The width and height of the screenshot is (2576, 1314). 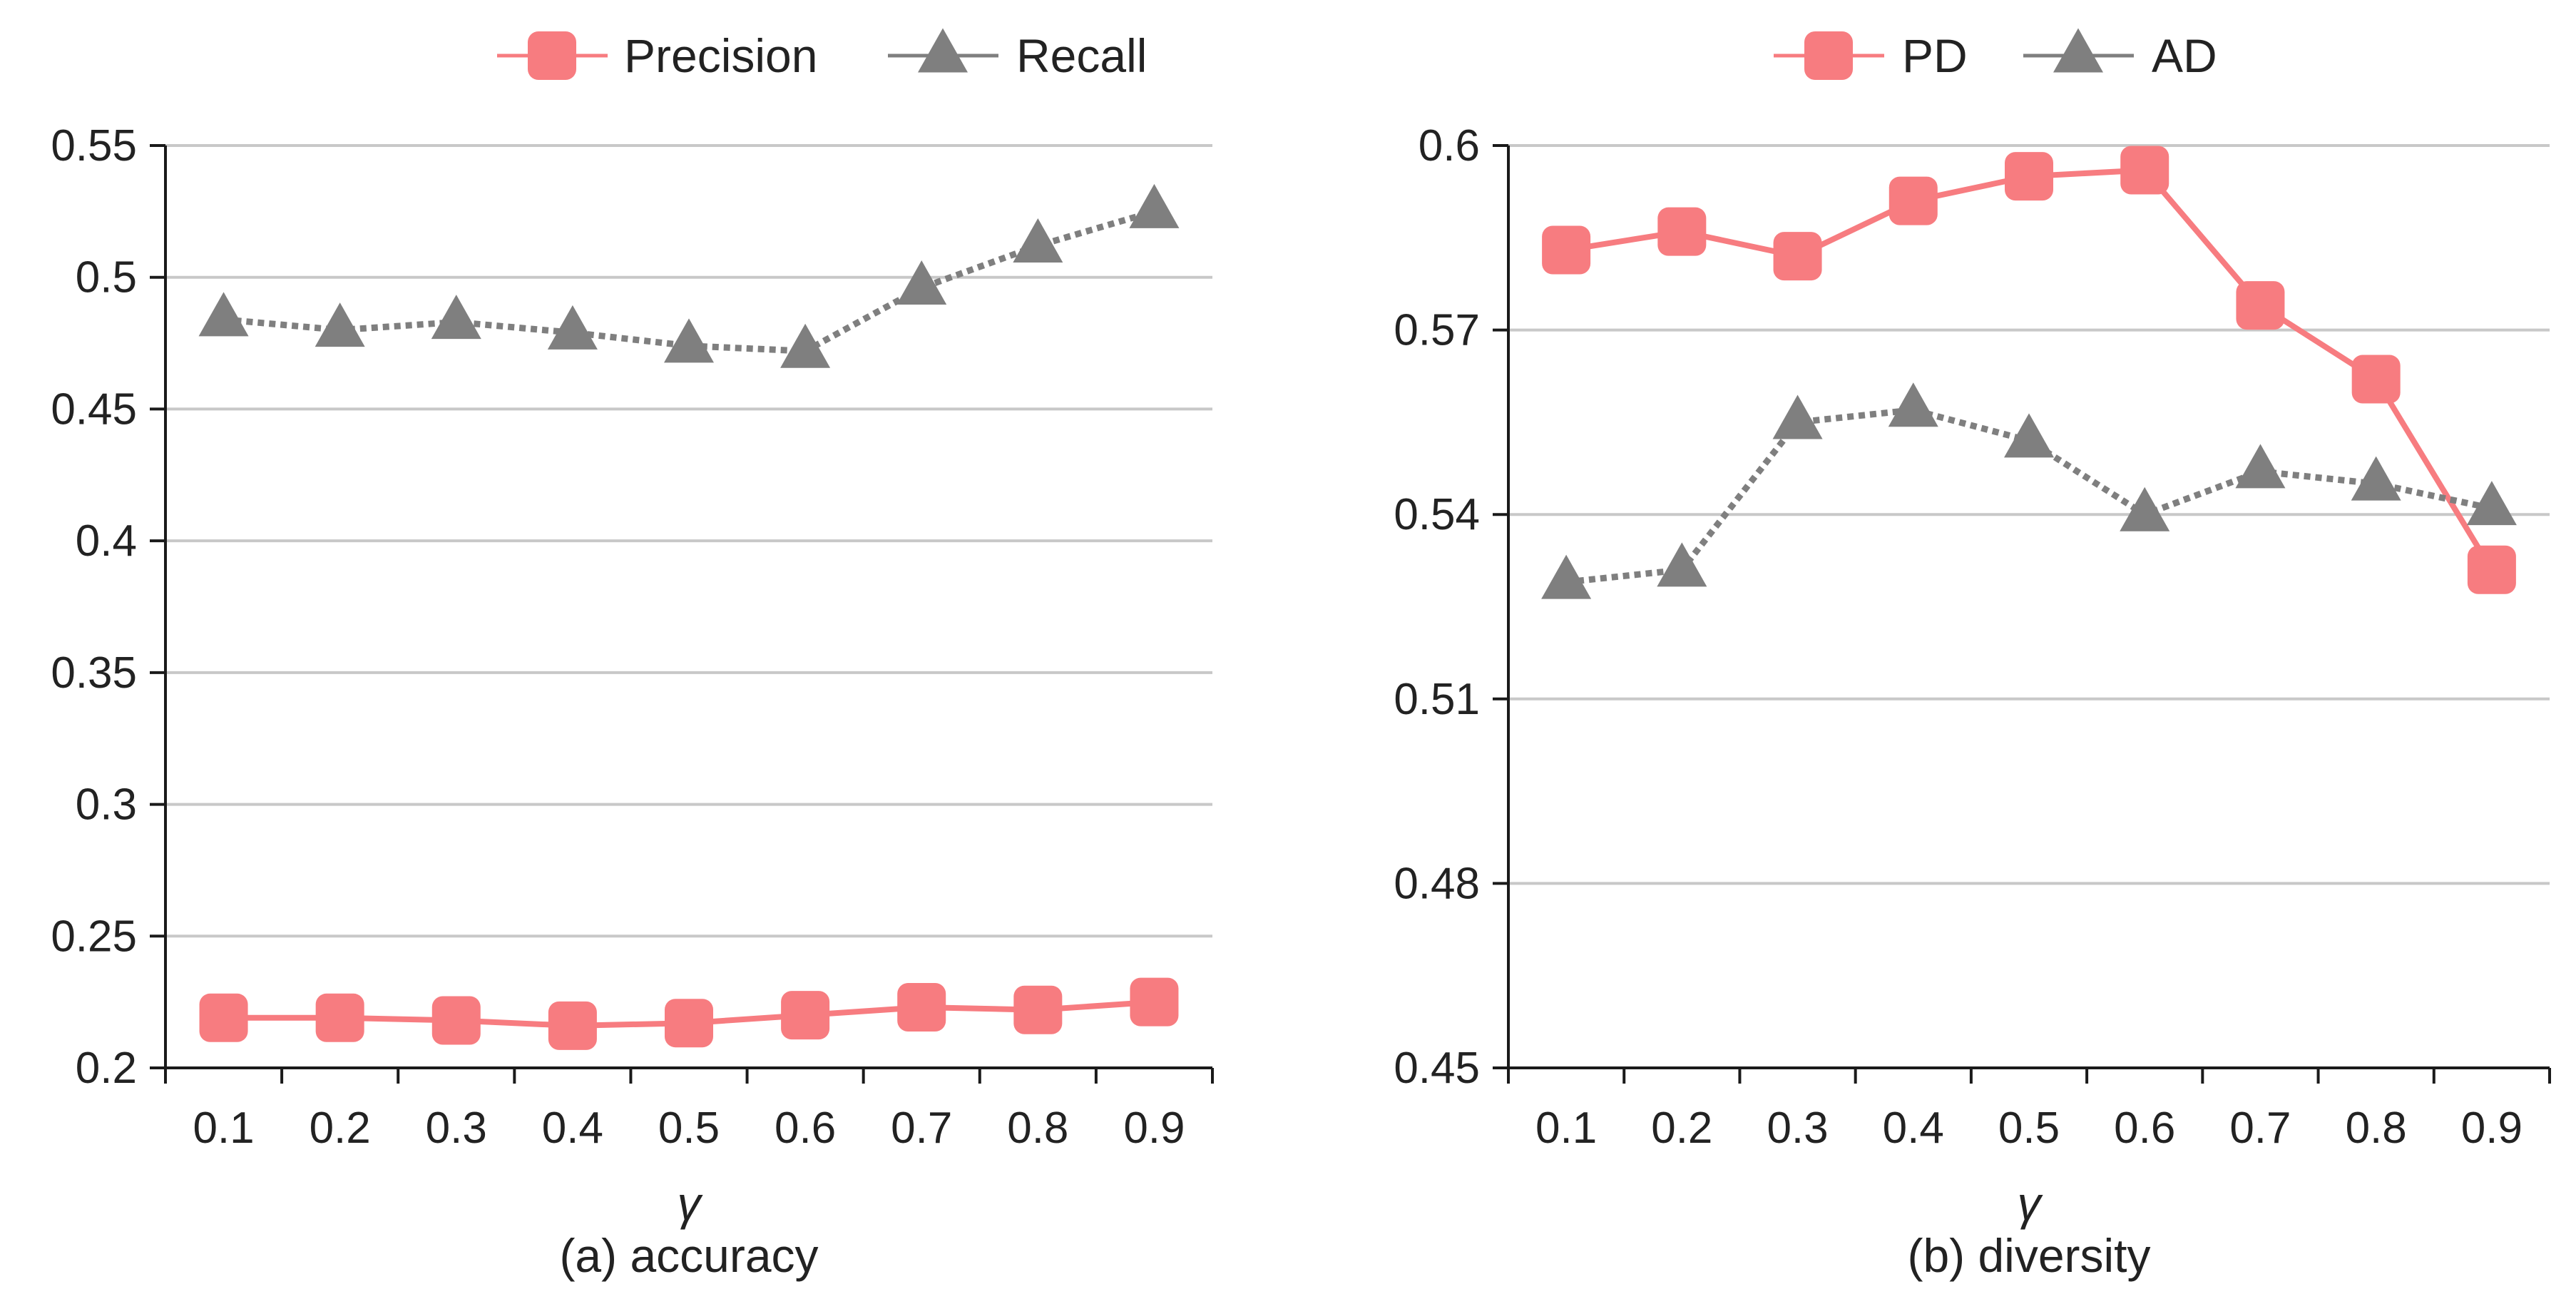 I want to click on legend-marker-ad, so click(x=2078, y=50).